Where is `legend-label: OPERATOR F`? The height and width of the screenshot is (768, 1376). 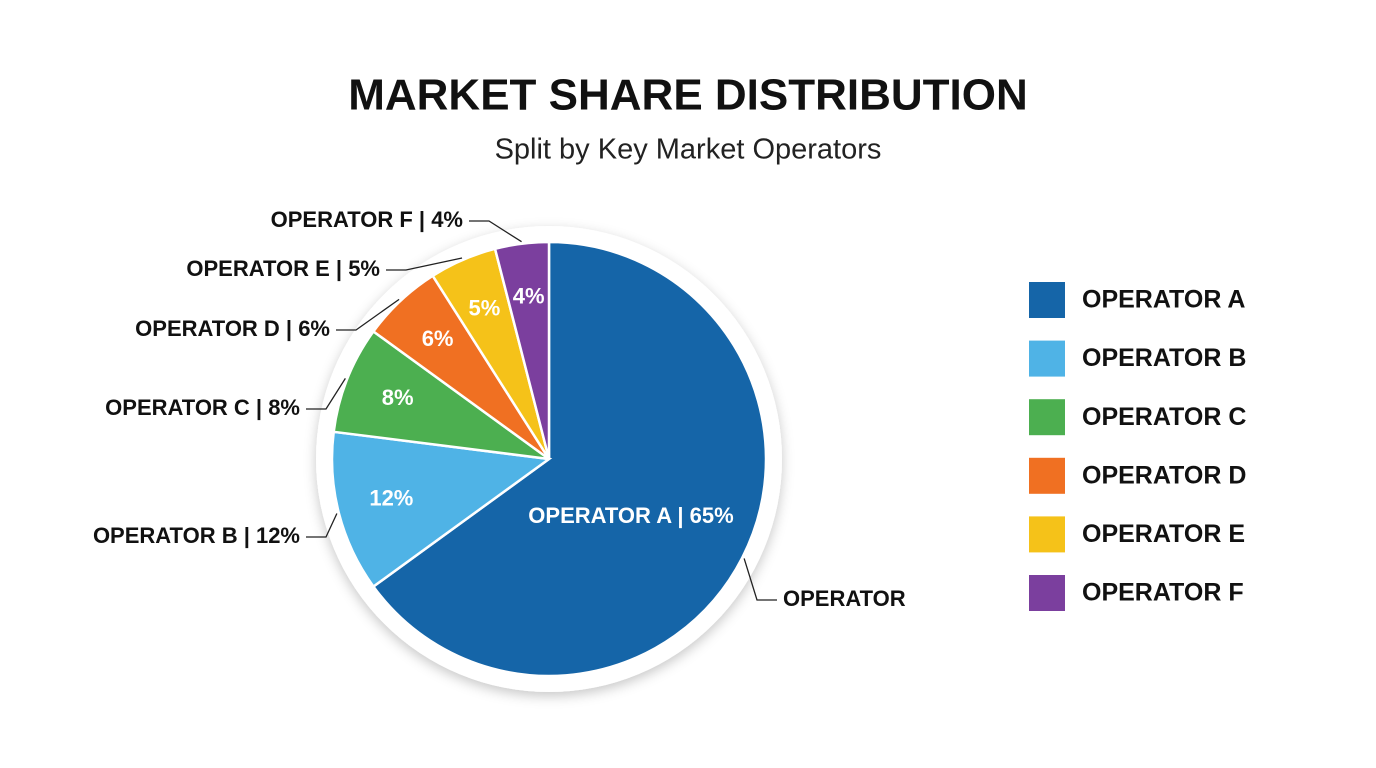 legend-label: OPERATOR F is located at coordinates (1163, 593).